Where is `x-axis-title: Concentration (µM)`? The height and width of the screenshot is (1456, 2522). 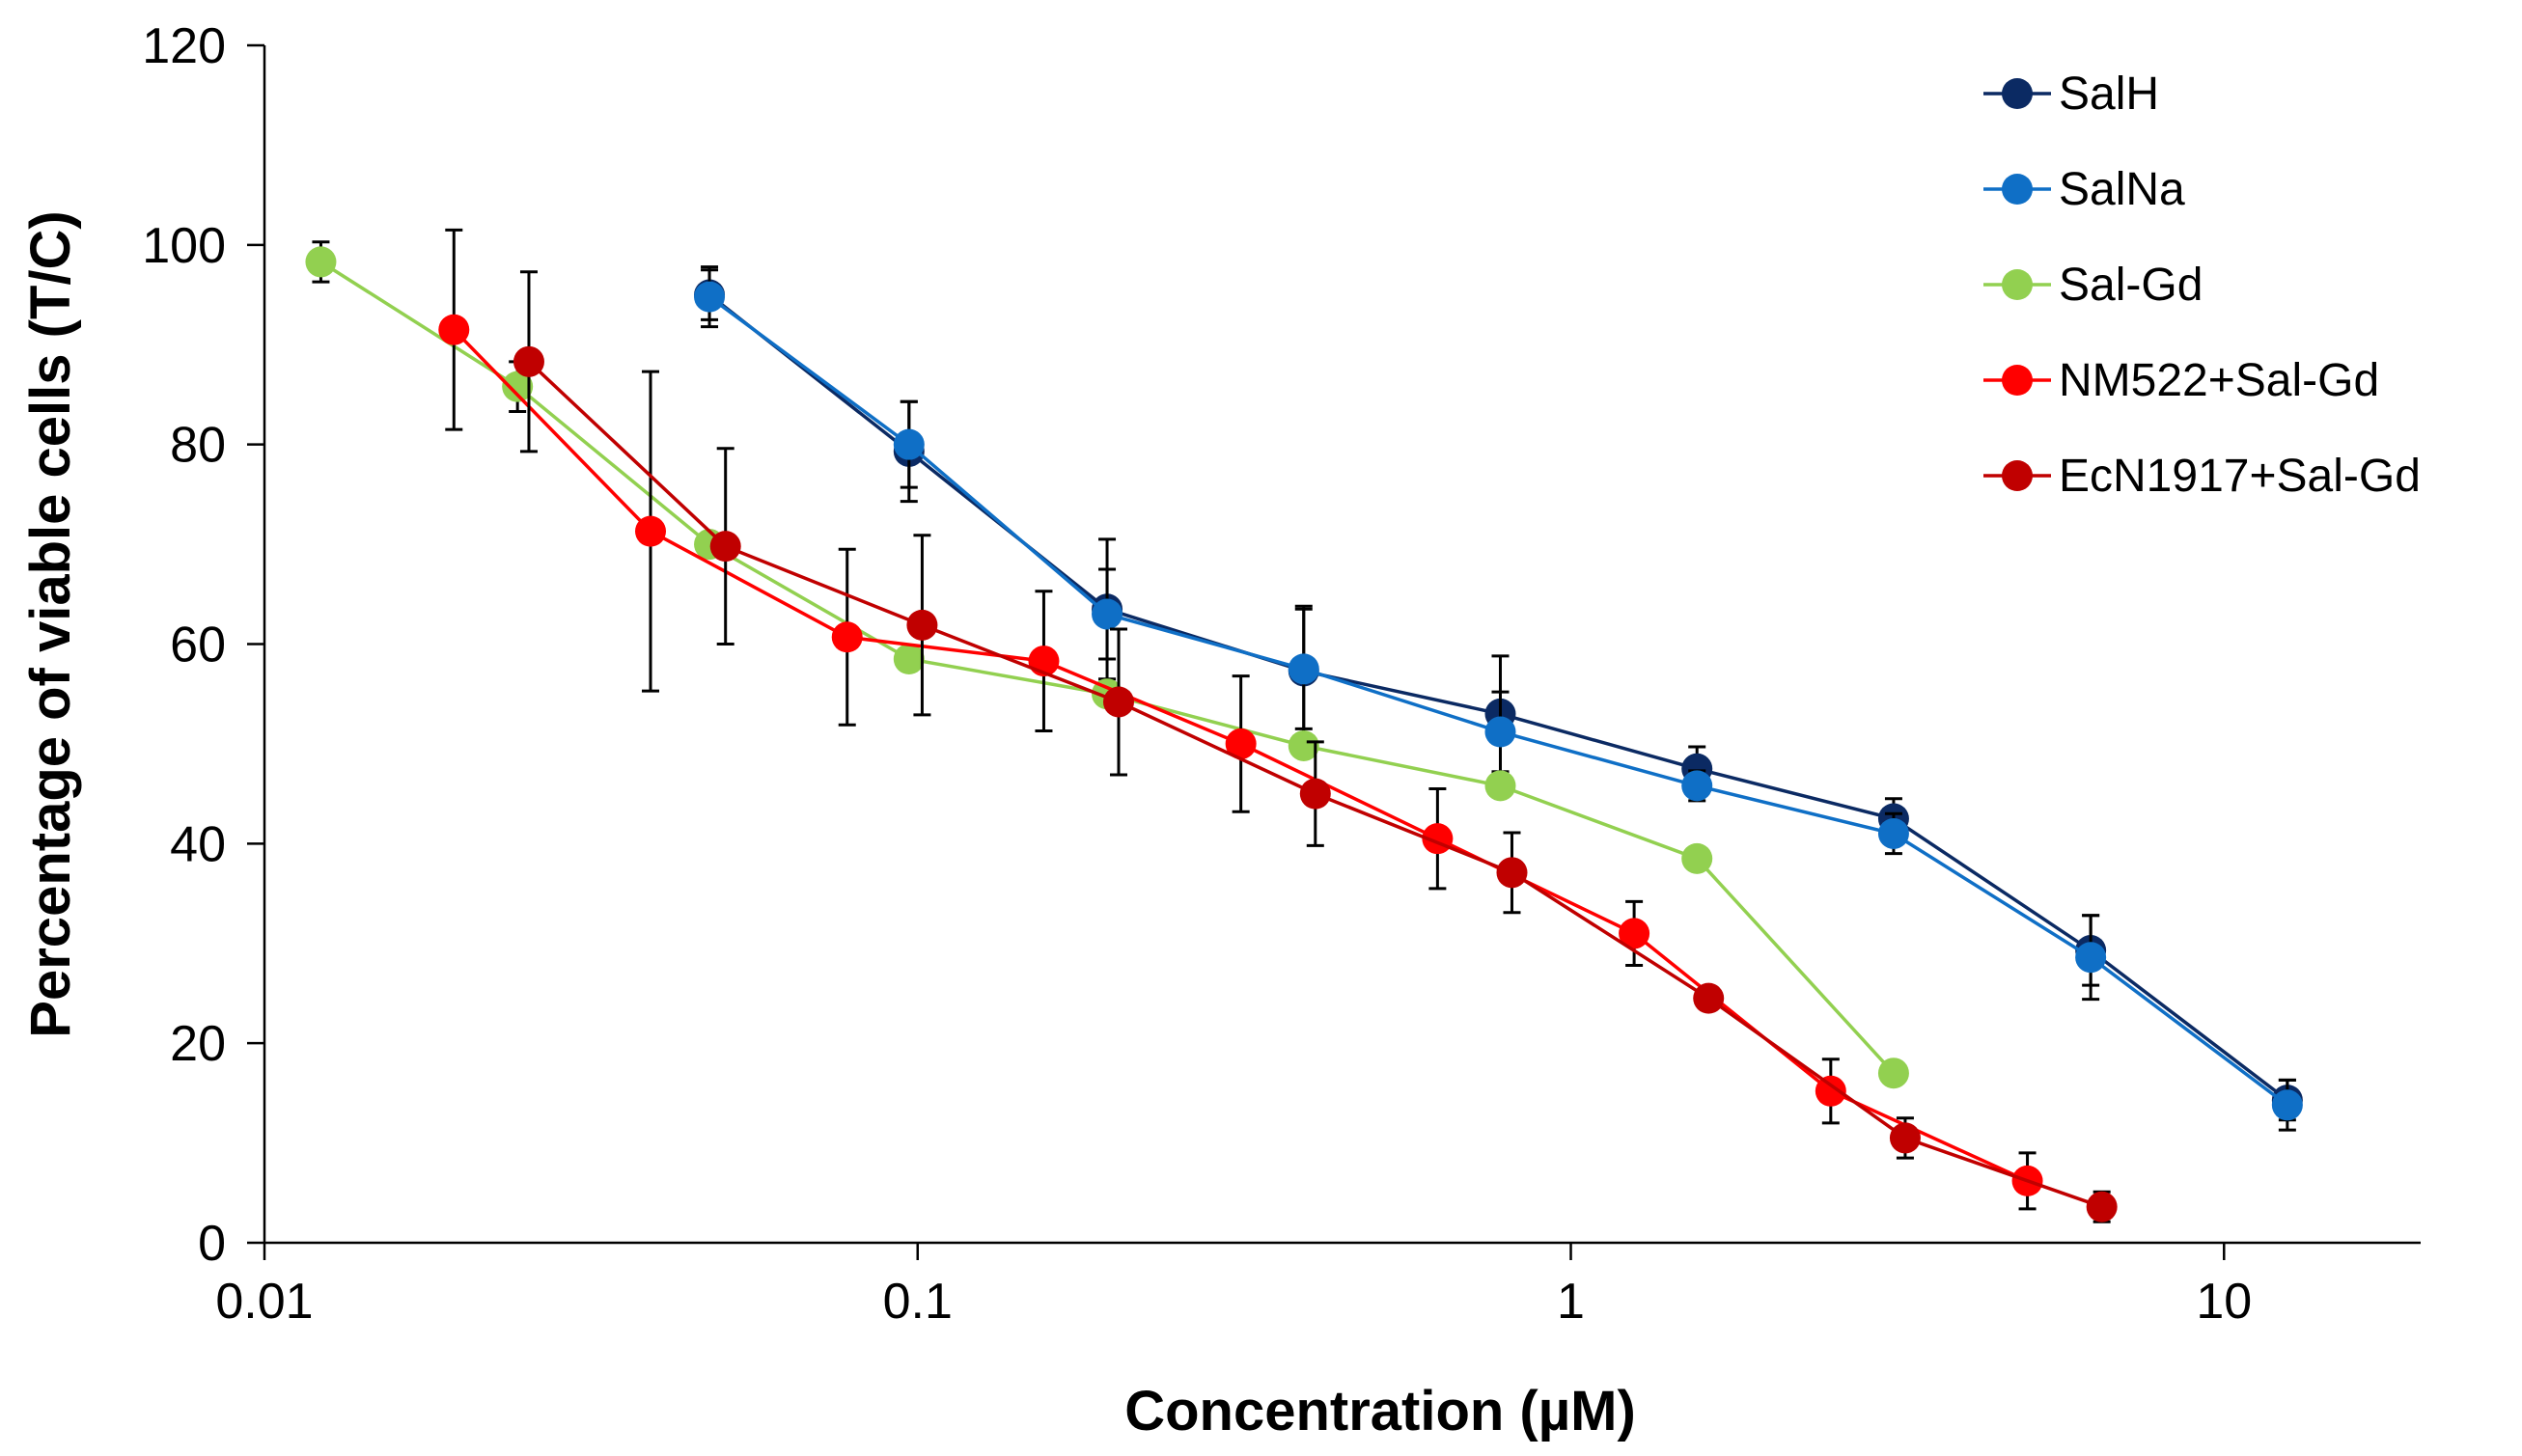 x-axis-title: Concentration (µM) is located at coordinates (1380, 1411).